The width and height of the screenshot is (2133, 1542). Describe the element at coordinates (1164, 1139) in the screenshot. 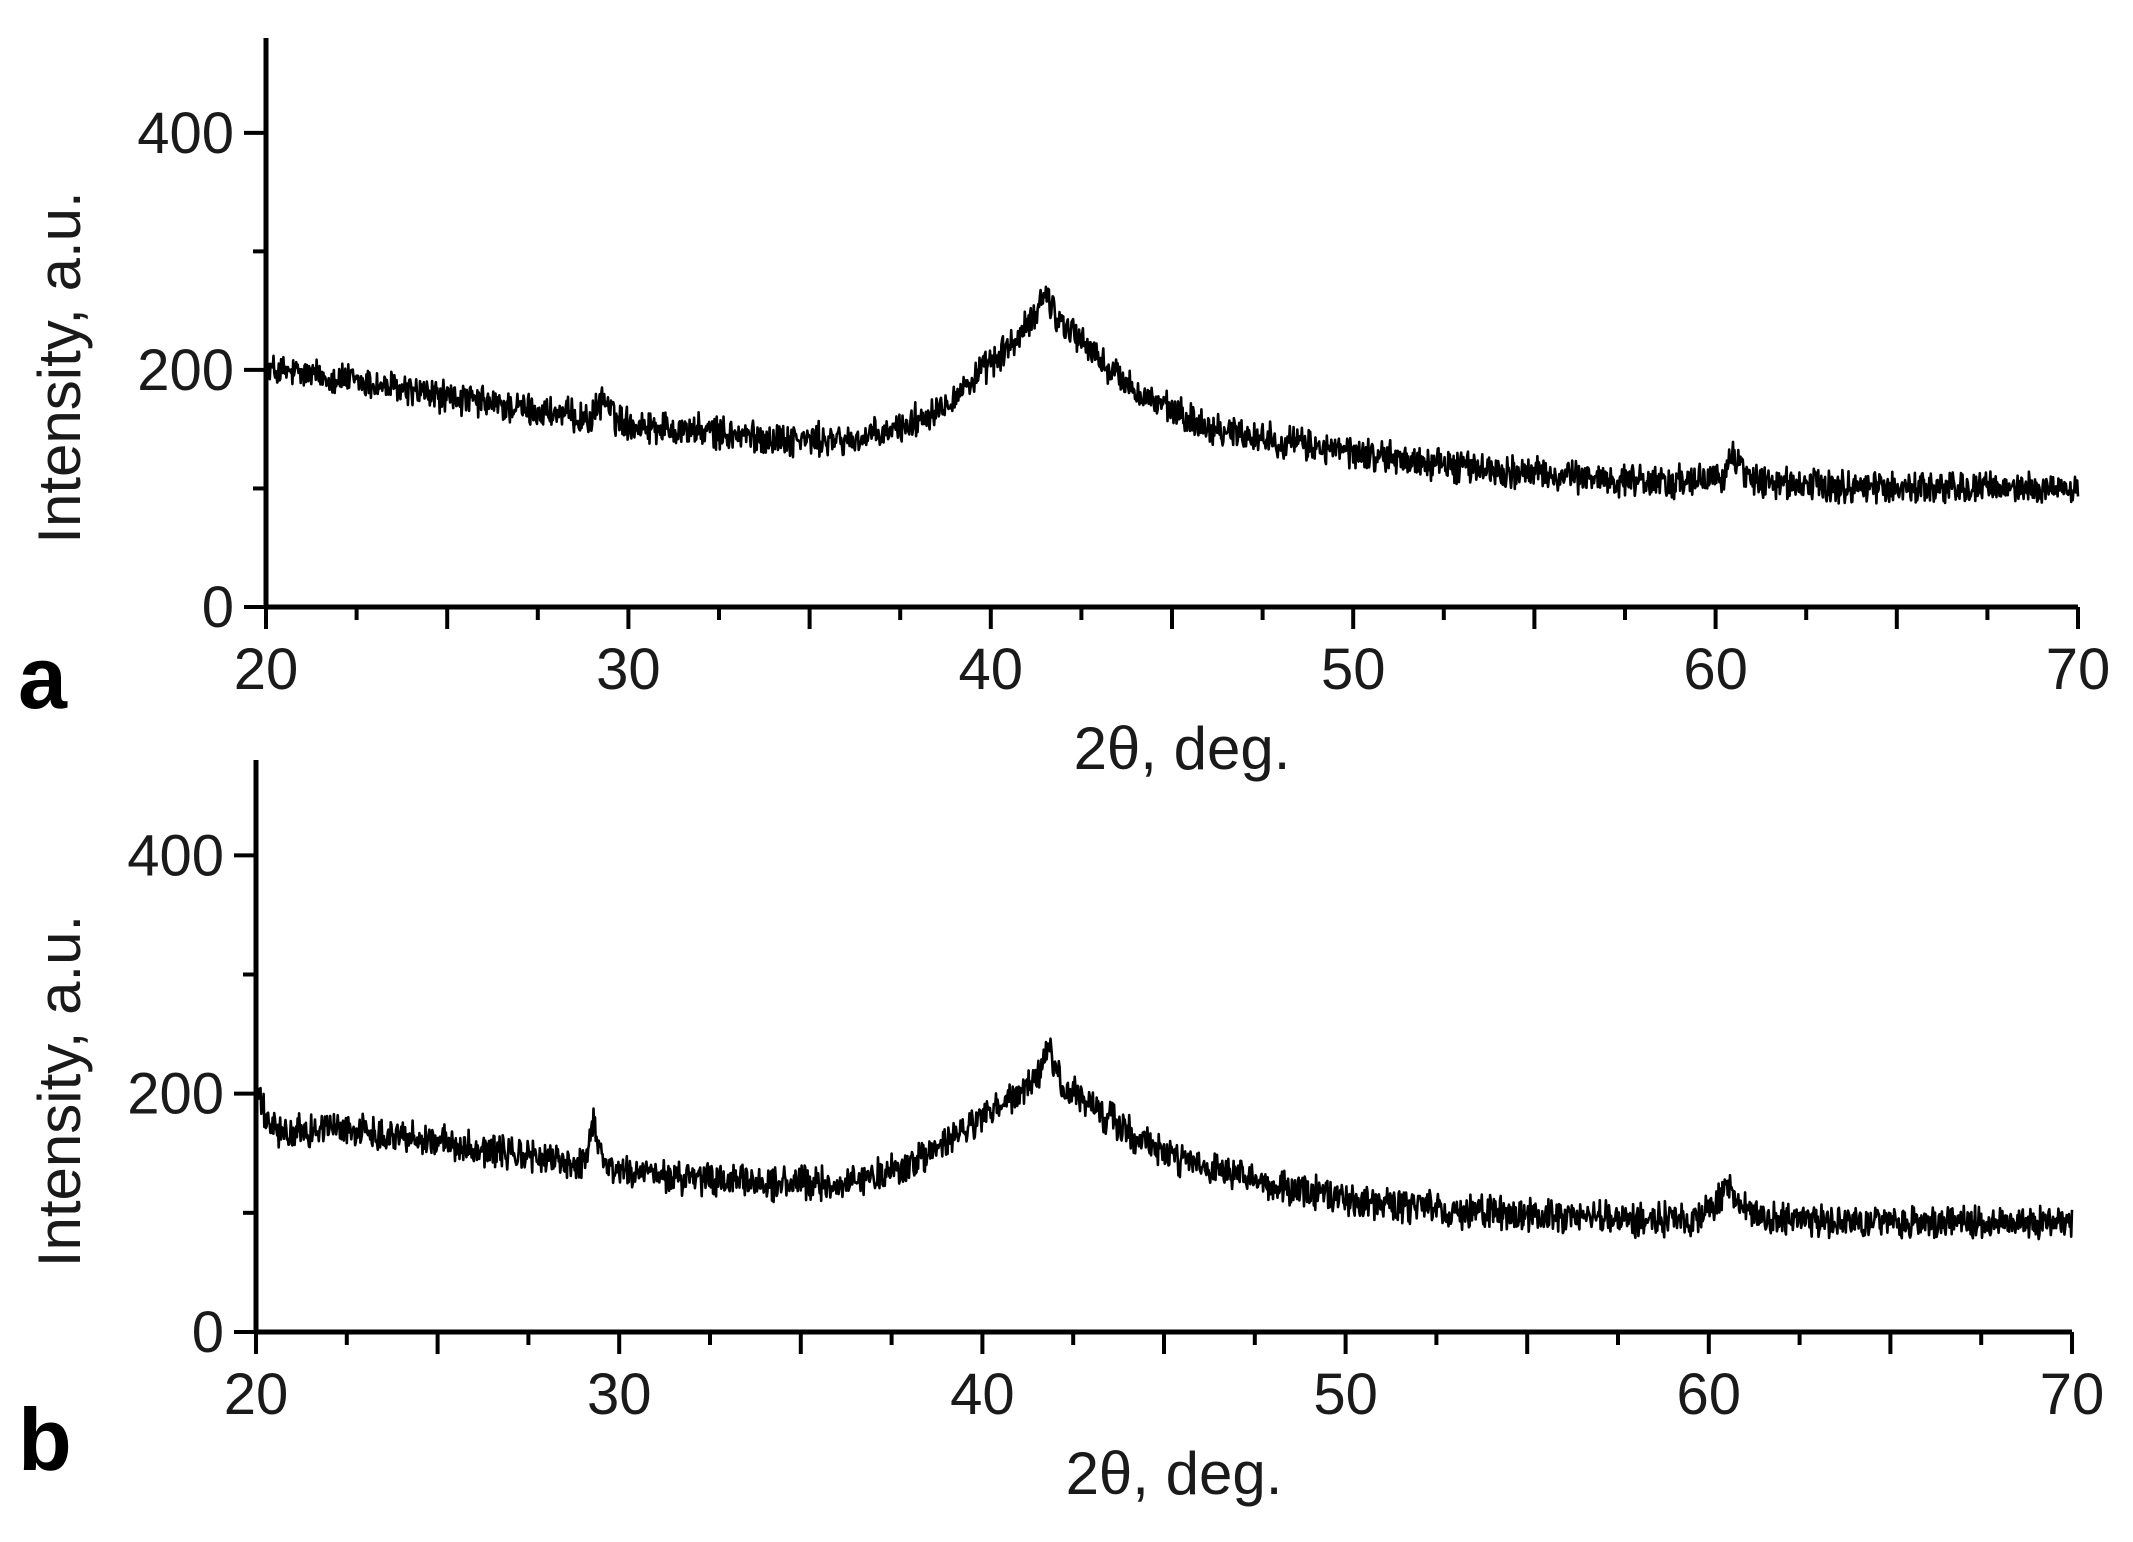

I see `series-line-b` at that location.